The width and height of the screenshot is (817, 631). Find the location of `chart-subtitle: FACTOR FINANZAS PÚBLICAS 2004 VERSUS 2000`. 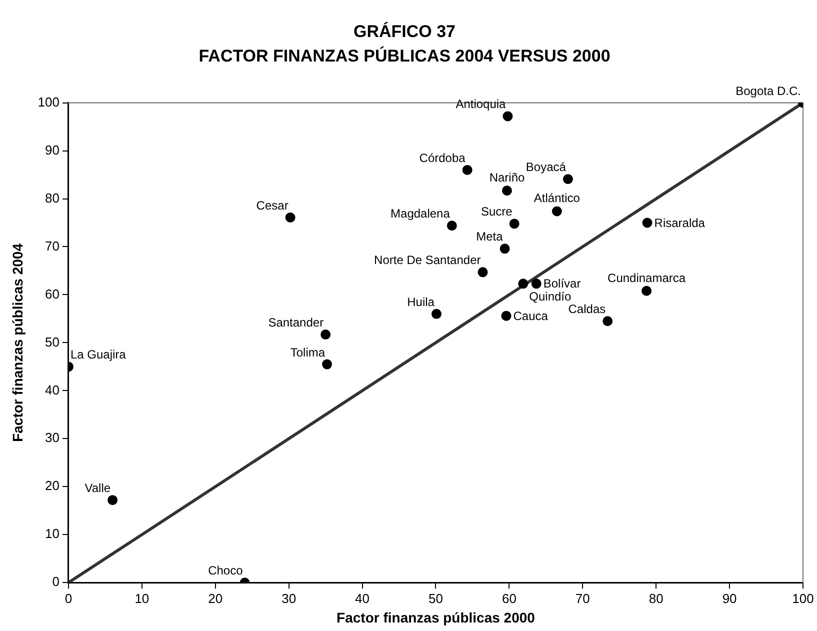

chart-subtitle: FACTOR FINANZAS PÚBLICAS 2004 VERSUS 2000 is located at coordinates (404, 55).